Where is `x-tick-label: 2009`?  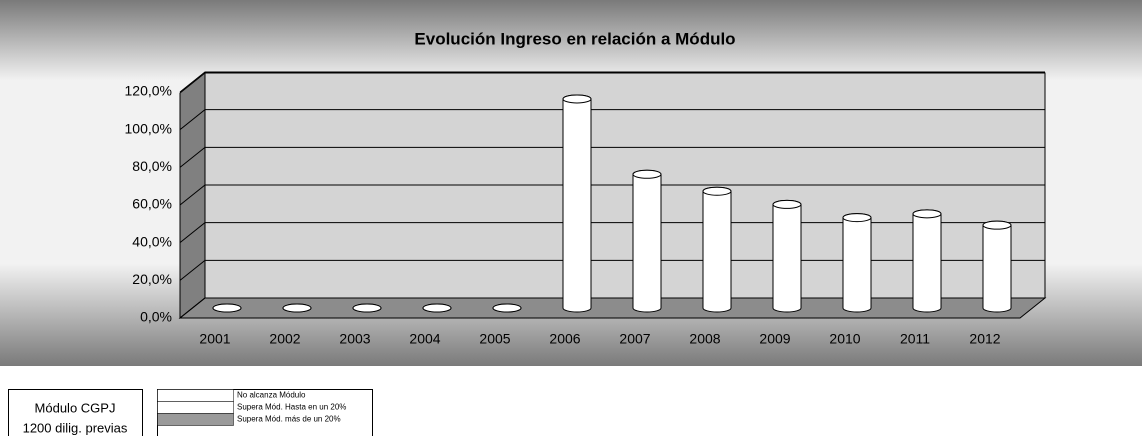
x-tick-label: 2009 is located at coordinates (774, 339).